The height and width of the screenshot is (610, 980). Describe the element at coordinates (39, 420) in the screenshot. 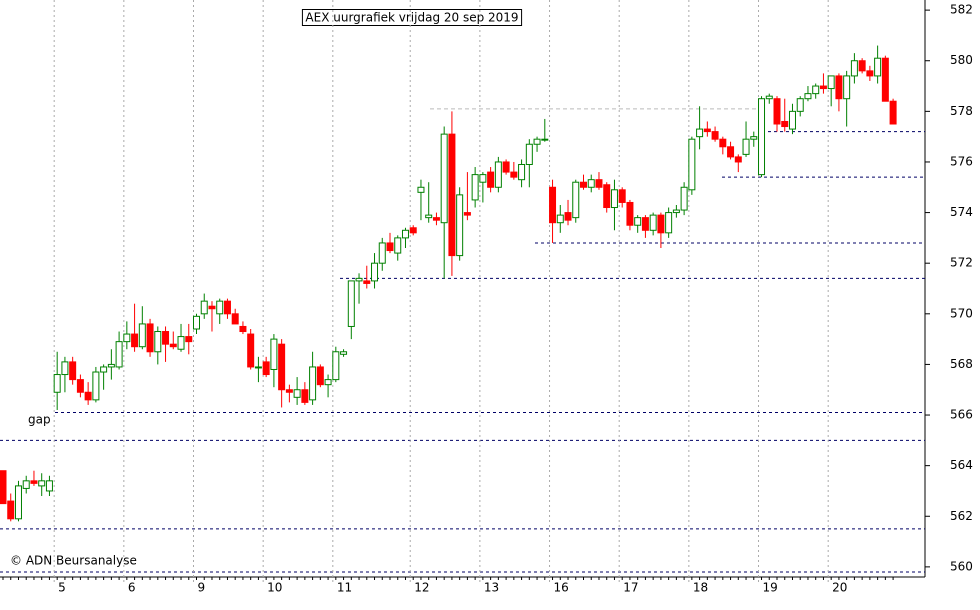

I see `annotation: gap` at that location.